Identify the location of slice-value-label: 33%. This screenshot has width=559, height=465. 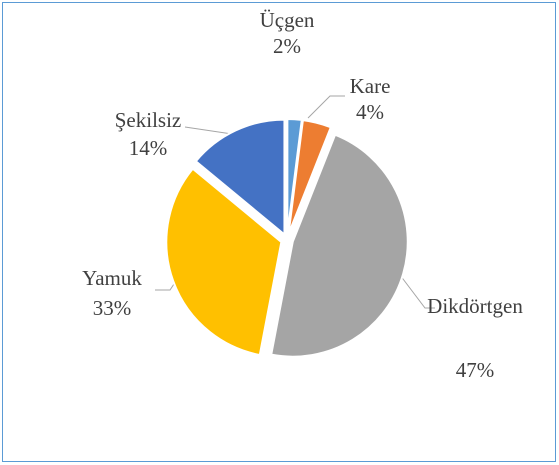
(112, 308).